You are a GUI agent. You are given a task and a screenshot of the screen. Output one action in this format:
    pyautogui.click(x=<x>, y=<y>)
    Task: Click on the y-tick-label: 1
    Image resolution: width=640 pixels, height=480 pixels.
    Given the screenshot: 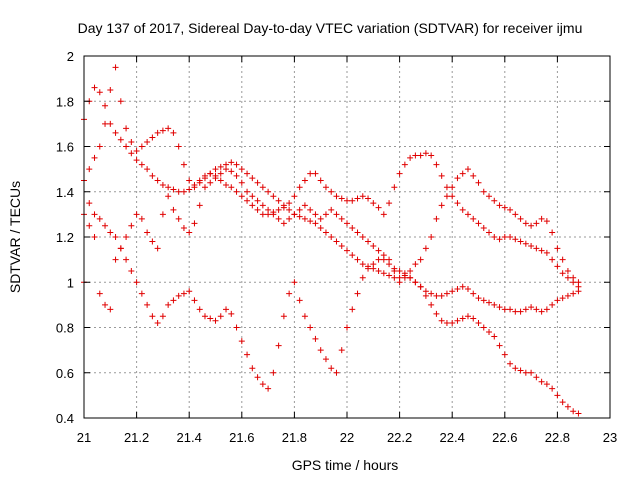 What is the action you would take?
    pyautogui.click(x=70, y=282)
    